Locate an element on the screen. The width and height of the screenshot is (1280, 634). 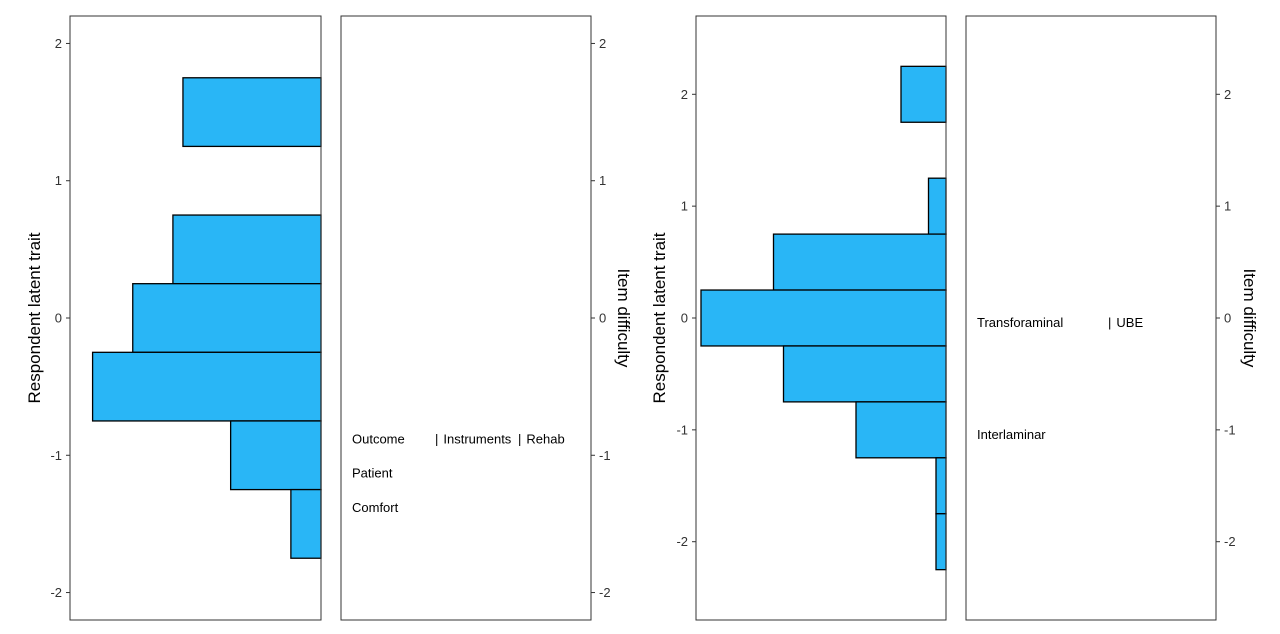
item-label-text: Rehab is located at coordinates (545, 438).